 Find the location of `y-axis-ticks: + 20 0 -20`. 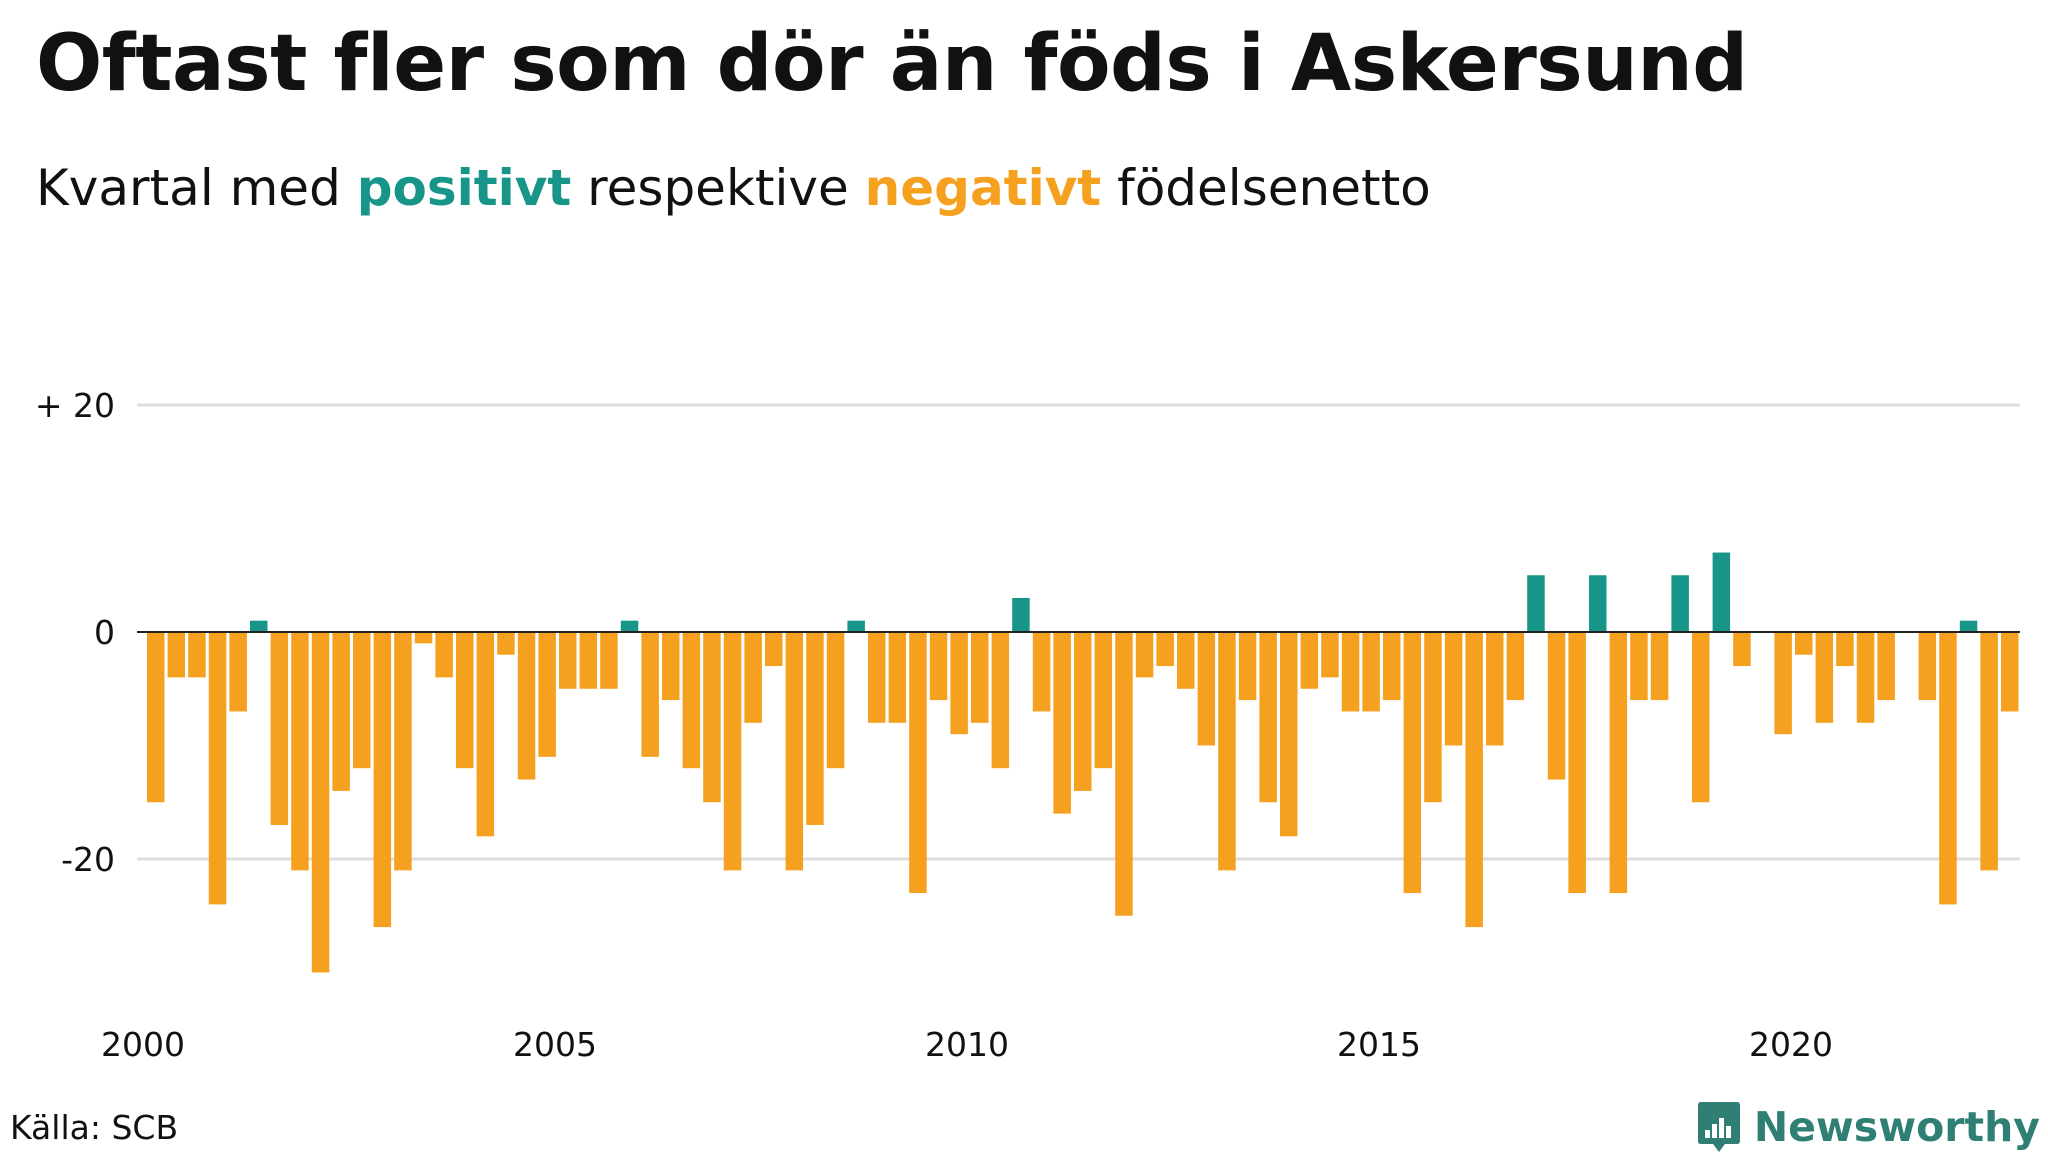

y-axis-ticks: + 20 0 -20 is located at coordinates (75, 632).